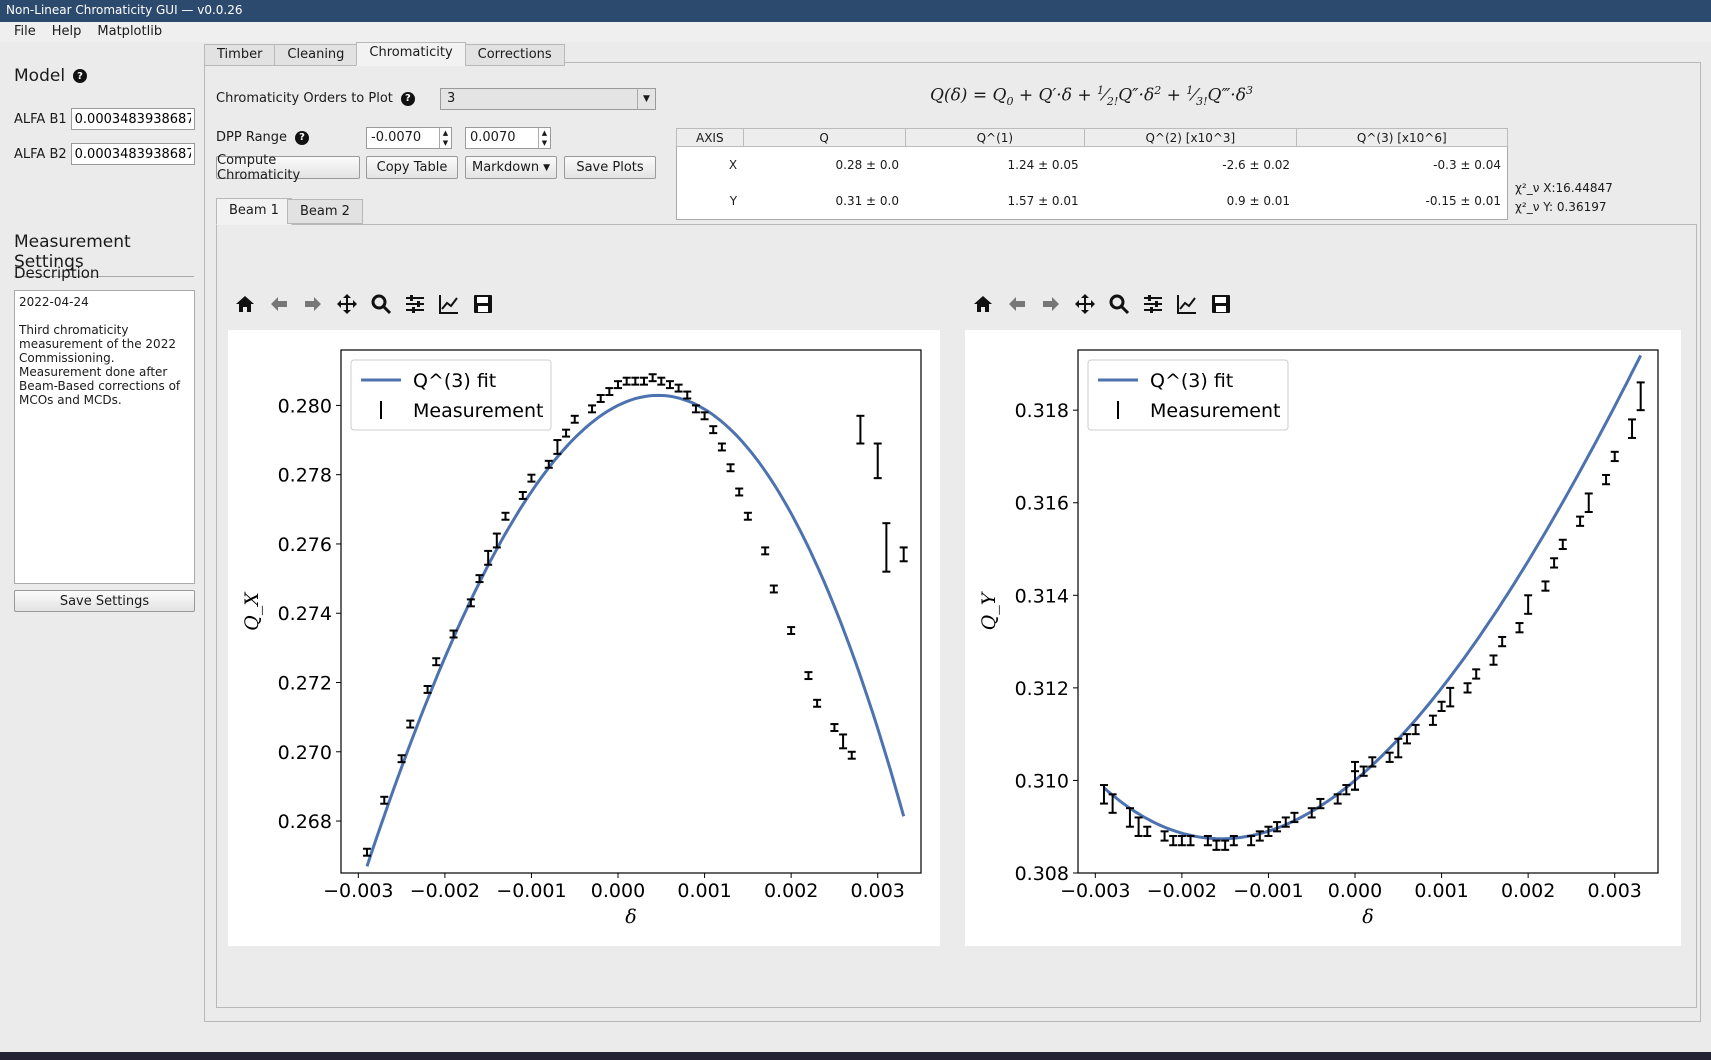  Describe the element at coordinates (40, 154) in the screenshot. I see `alfa-b2-label: ALFA B2` at that location.